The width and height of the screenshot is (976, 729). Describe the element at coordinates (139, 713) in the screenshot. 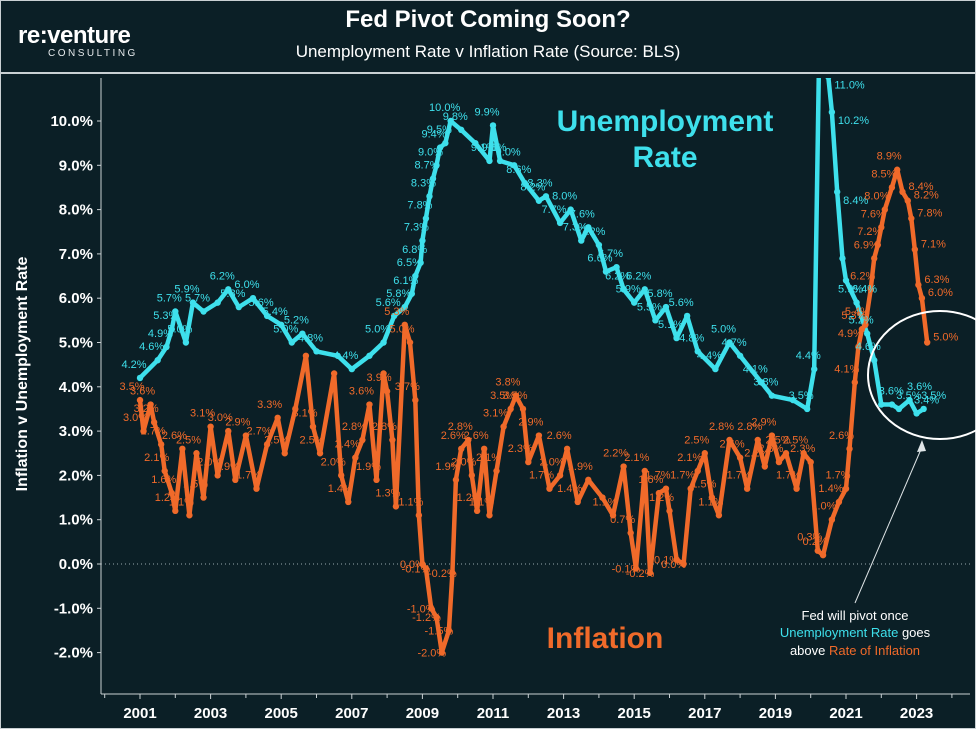

I see `x-tick-label: 2001` at that location.